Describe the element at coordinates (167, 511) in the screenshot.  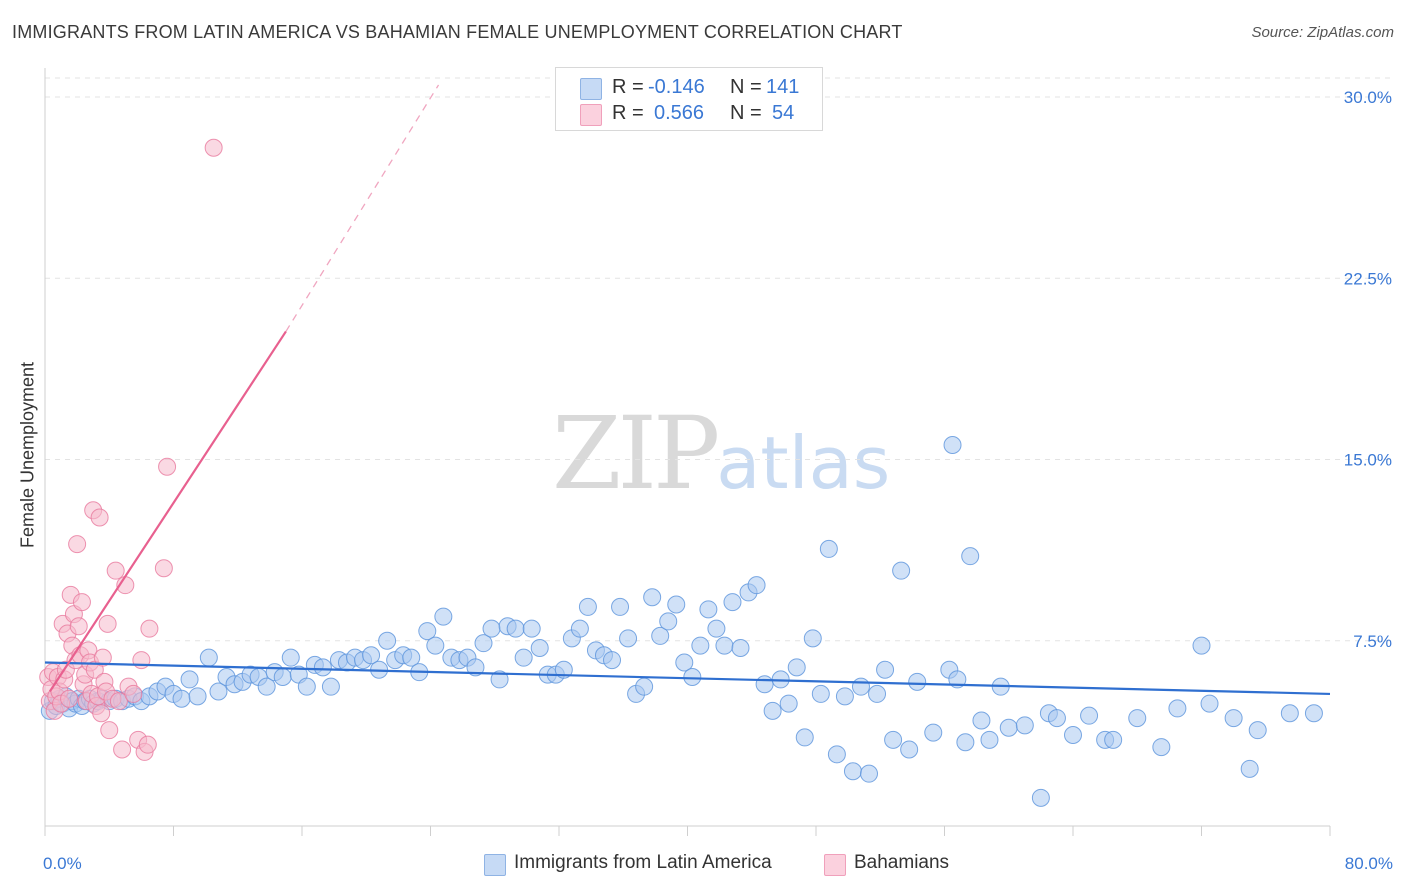
I see `trendline-bahamians` at that location.